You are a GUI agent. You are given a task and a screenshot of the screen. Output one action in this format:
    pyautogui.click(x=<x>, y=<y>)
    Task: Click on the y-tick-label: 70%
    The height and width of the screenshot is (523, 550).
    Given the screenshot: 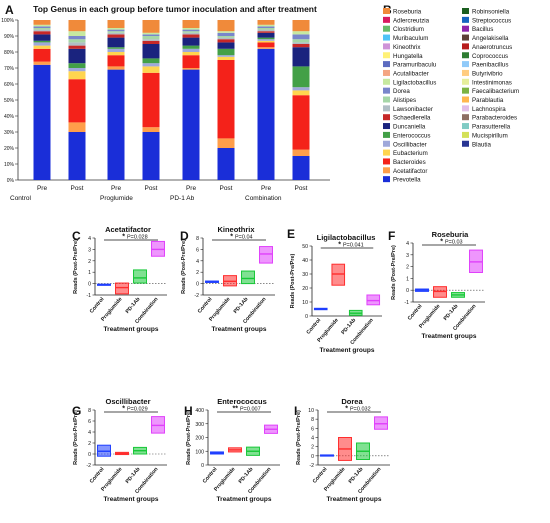 What is the action you would take?
    pyautogui.click(x=9, y=69)
    